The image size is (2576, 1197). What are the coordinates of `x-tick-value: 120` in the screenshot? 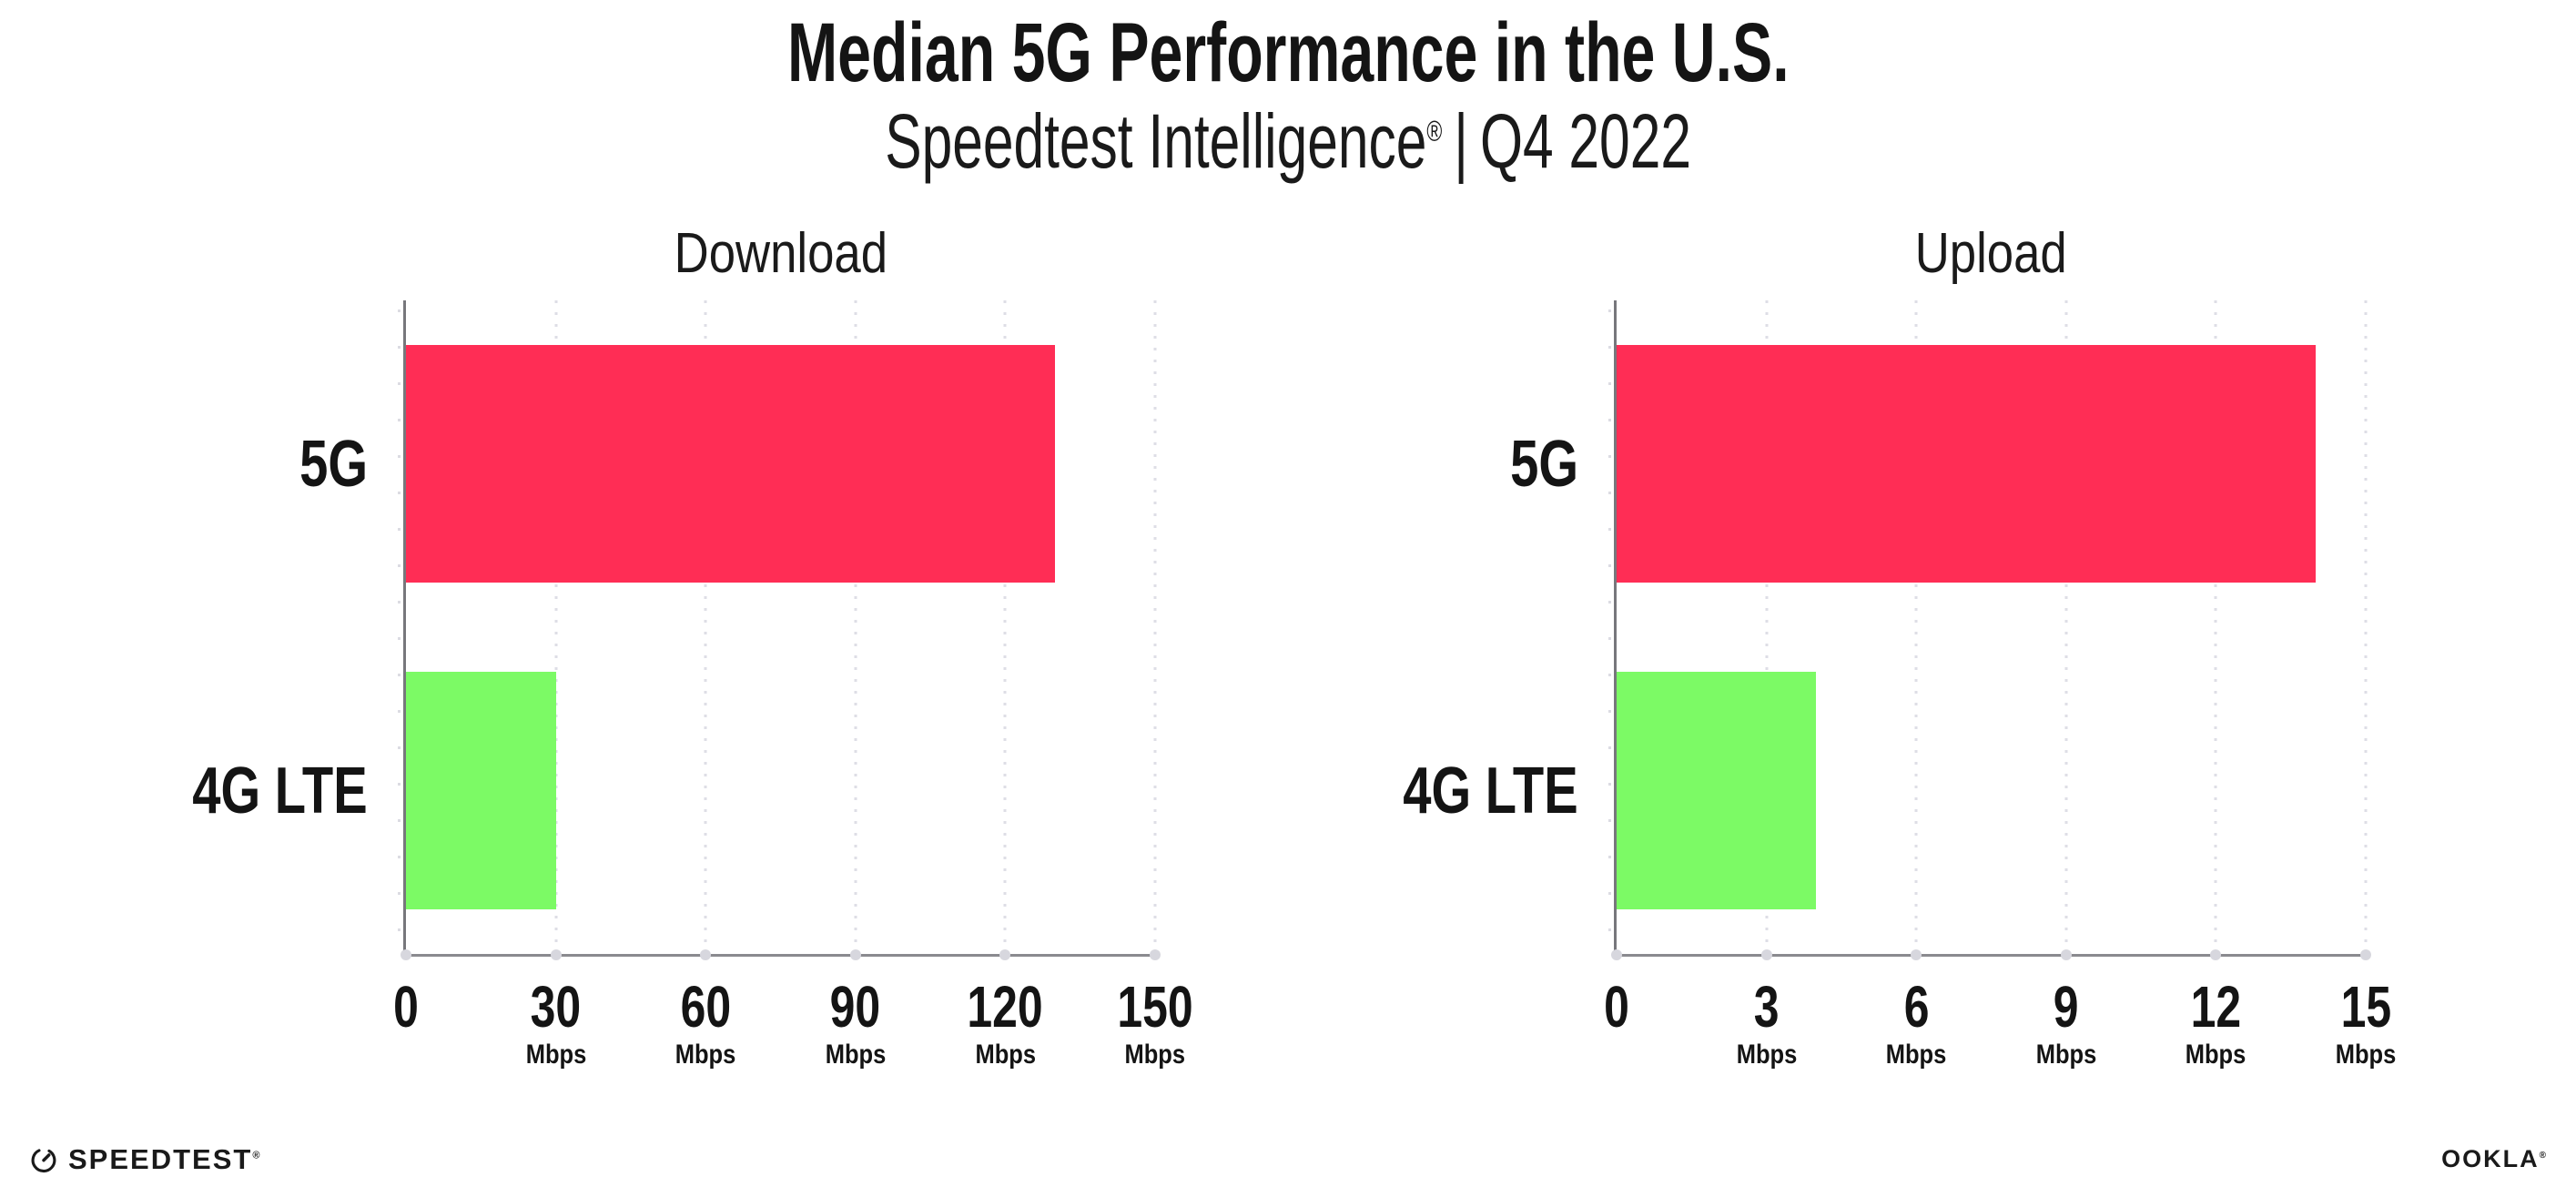 It's located at (1005, 1007).